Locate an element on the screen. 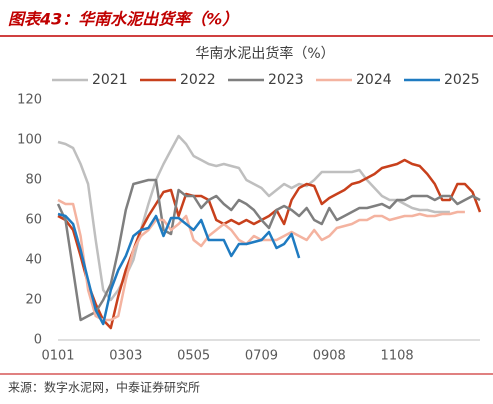 Image resolution: width=493 pixels, height=404 pixels. y-tick-label: 60 is located at coordinates (33, 220).